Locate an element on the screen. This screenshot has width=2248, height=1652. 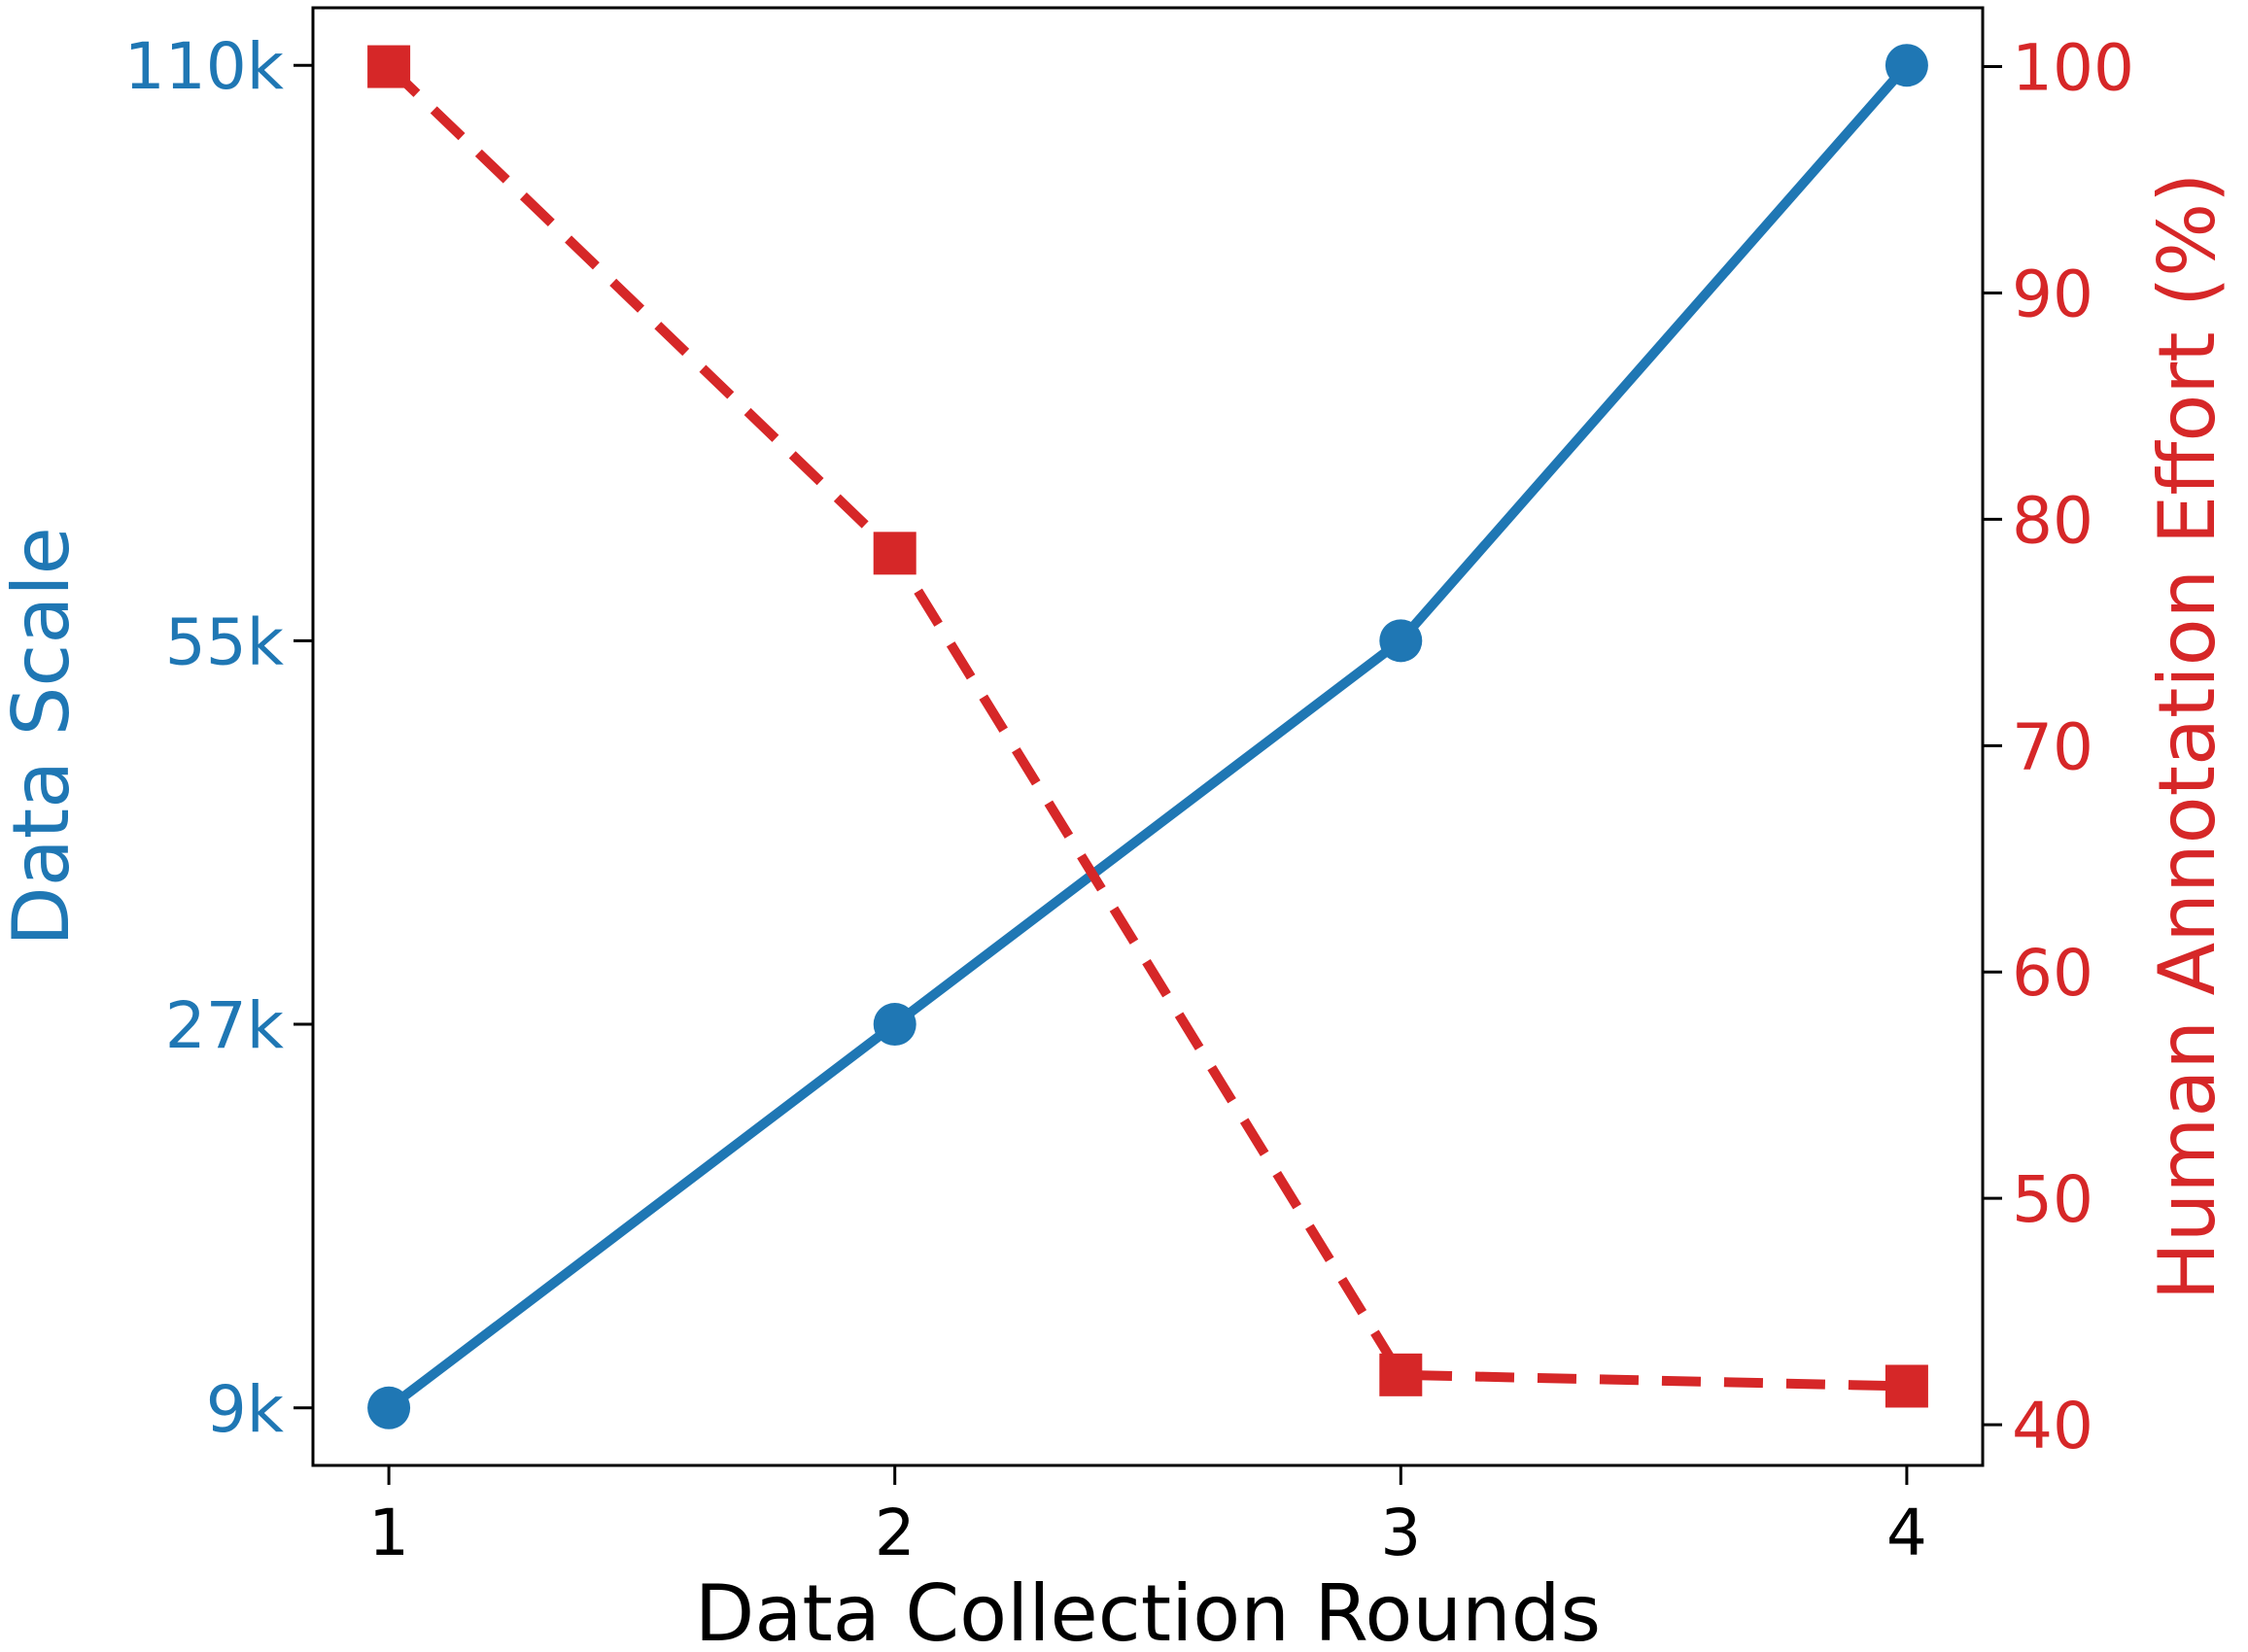
right-y-tick-label: 60 is located at coordinates (2052, 974).